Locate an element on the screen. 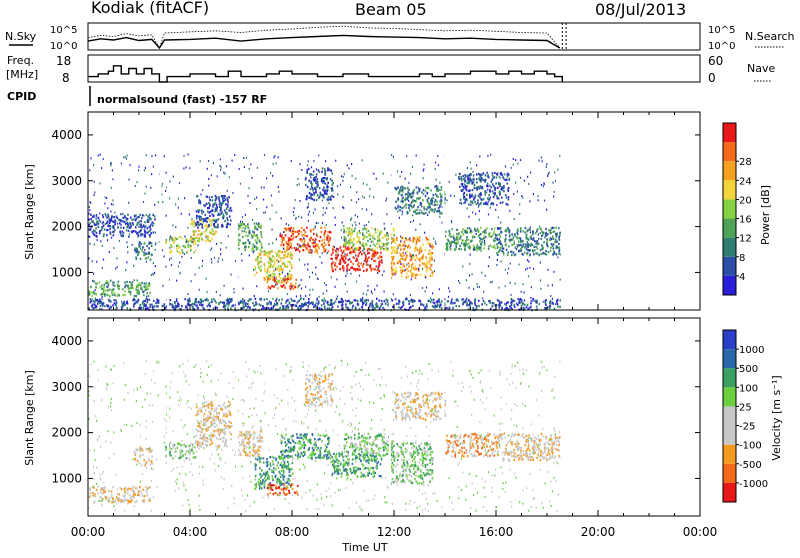  nsearch-label: N.Search is located at coordinates (770, 36).